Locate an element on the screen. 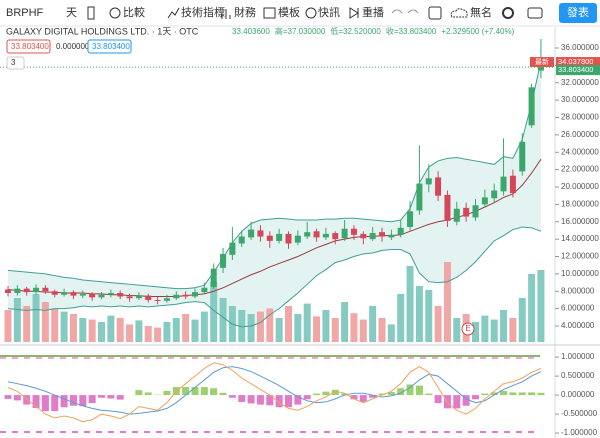  alerts-icon is located at coordinates (311, 13).